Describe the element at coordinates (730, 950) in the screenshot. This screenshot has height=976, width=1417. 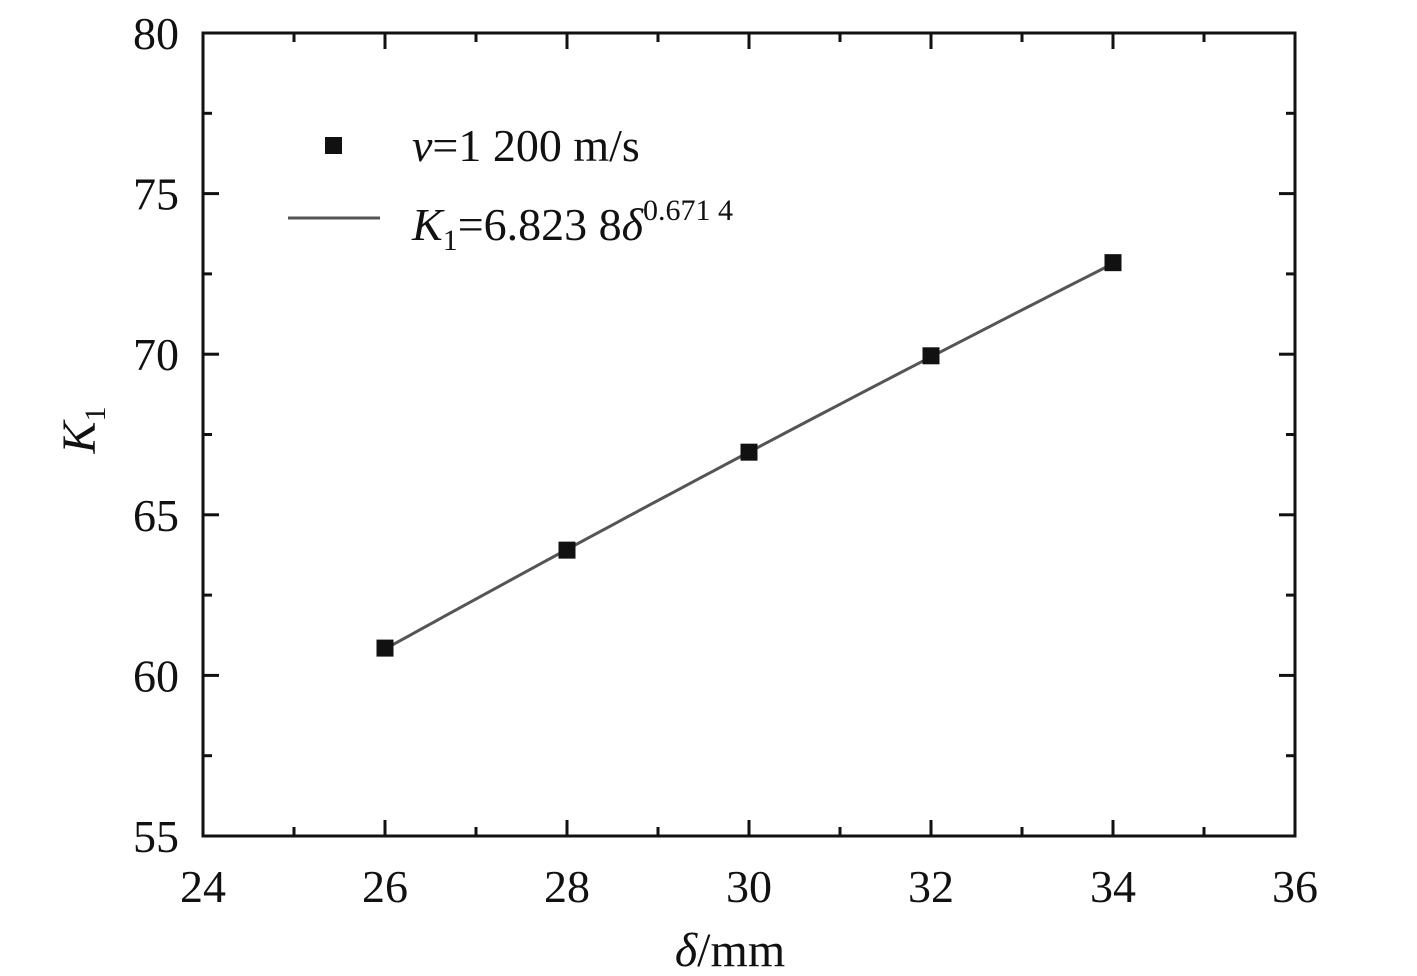
I see `x-axis-title: δ/mm` at that location.